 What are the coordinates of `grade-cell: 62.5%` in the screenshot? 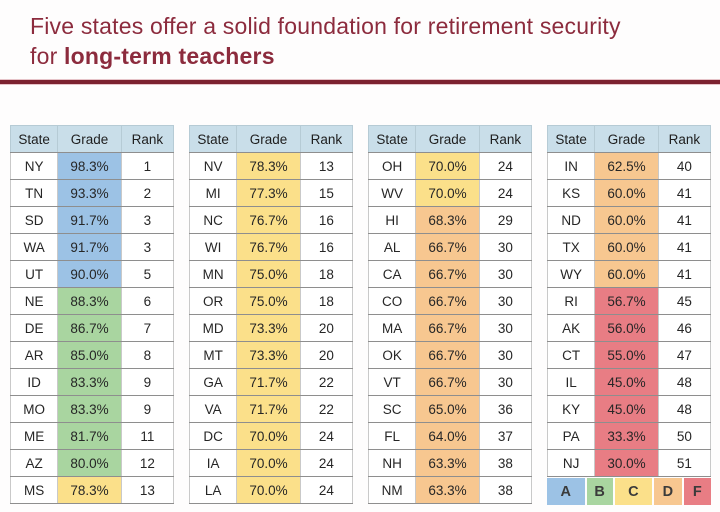 It's located at (626, 166).